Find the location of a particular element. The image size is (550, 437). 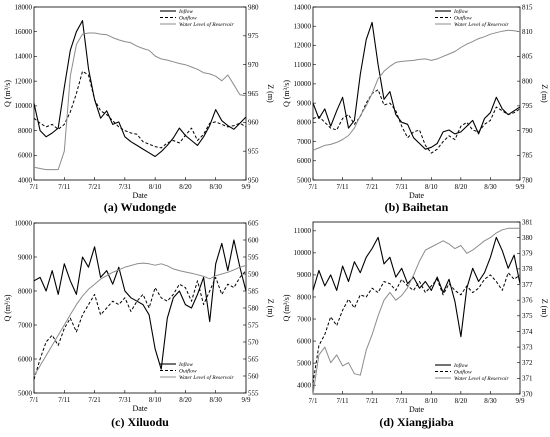

y-left-tick-label: 7000 is located at coordinates (304, 142).